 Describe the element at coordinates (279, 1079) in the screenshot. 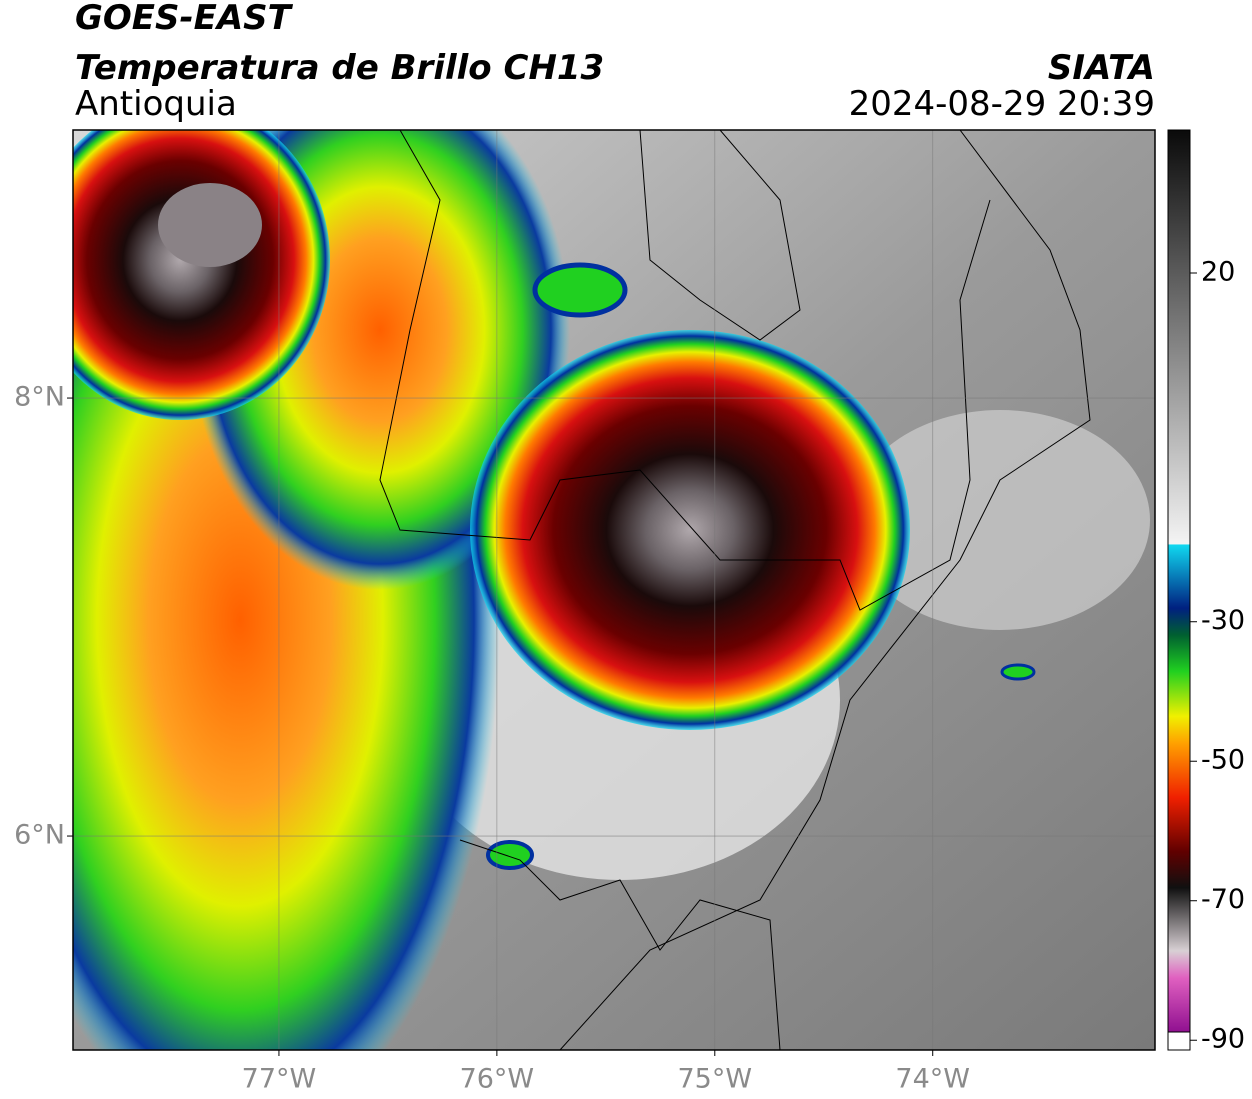

I see `x-tick-label: 77°W` at that location.